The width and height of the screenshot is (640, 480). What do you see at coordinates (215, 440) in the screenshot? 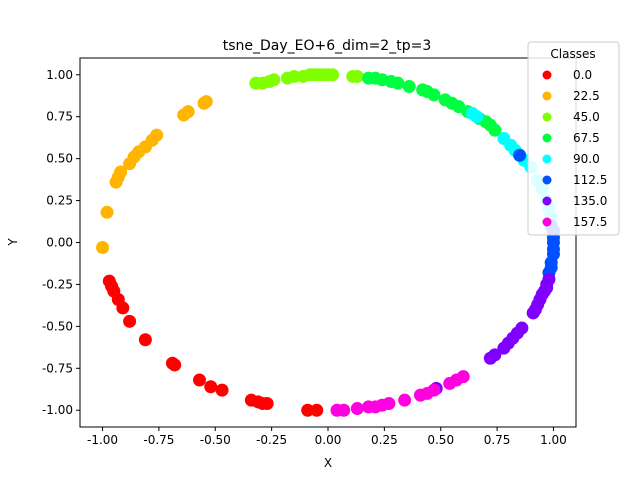
I see `x-tick-label: -0.50` at bounding box center [215, 440].